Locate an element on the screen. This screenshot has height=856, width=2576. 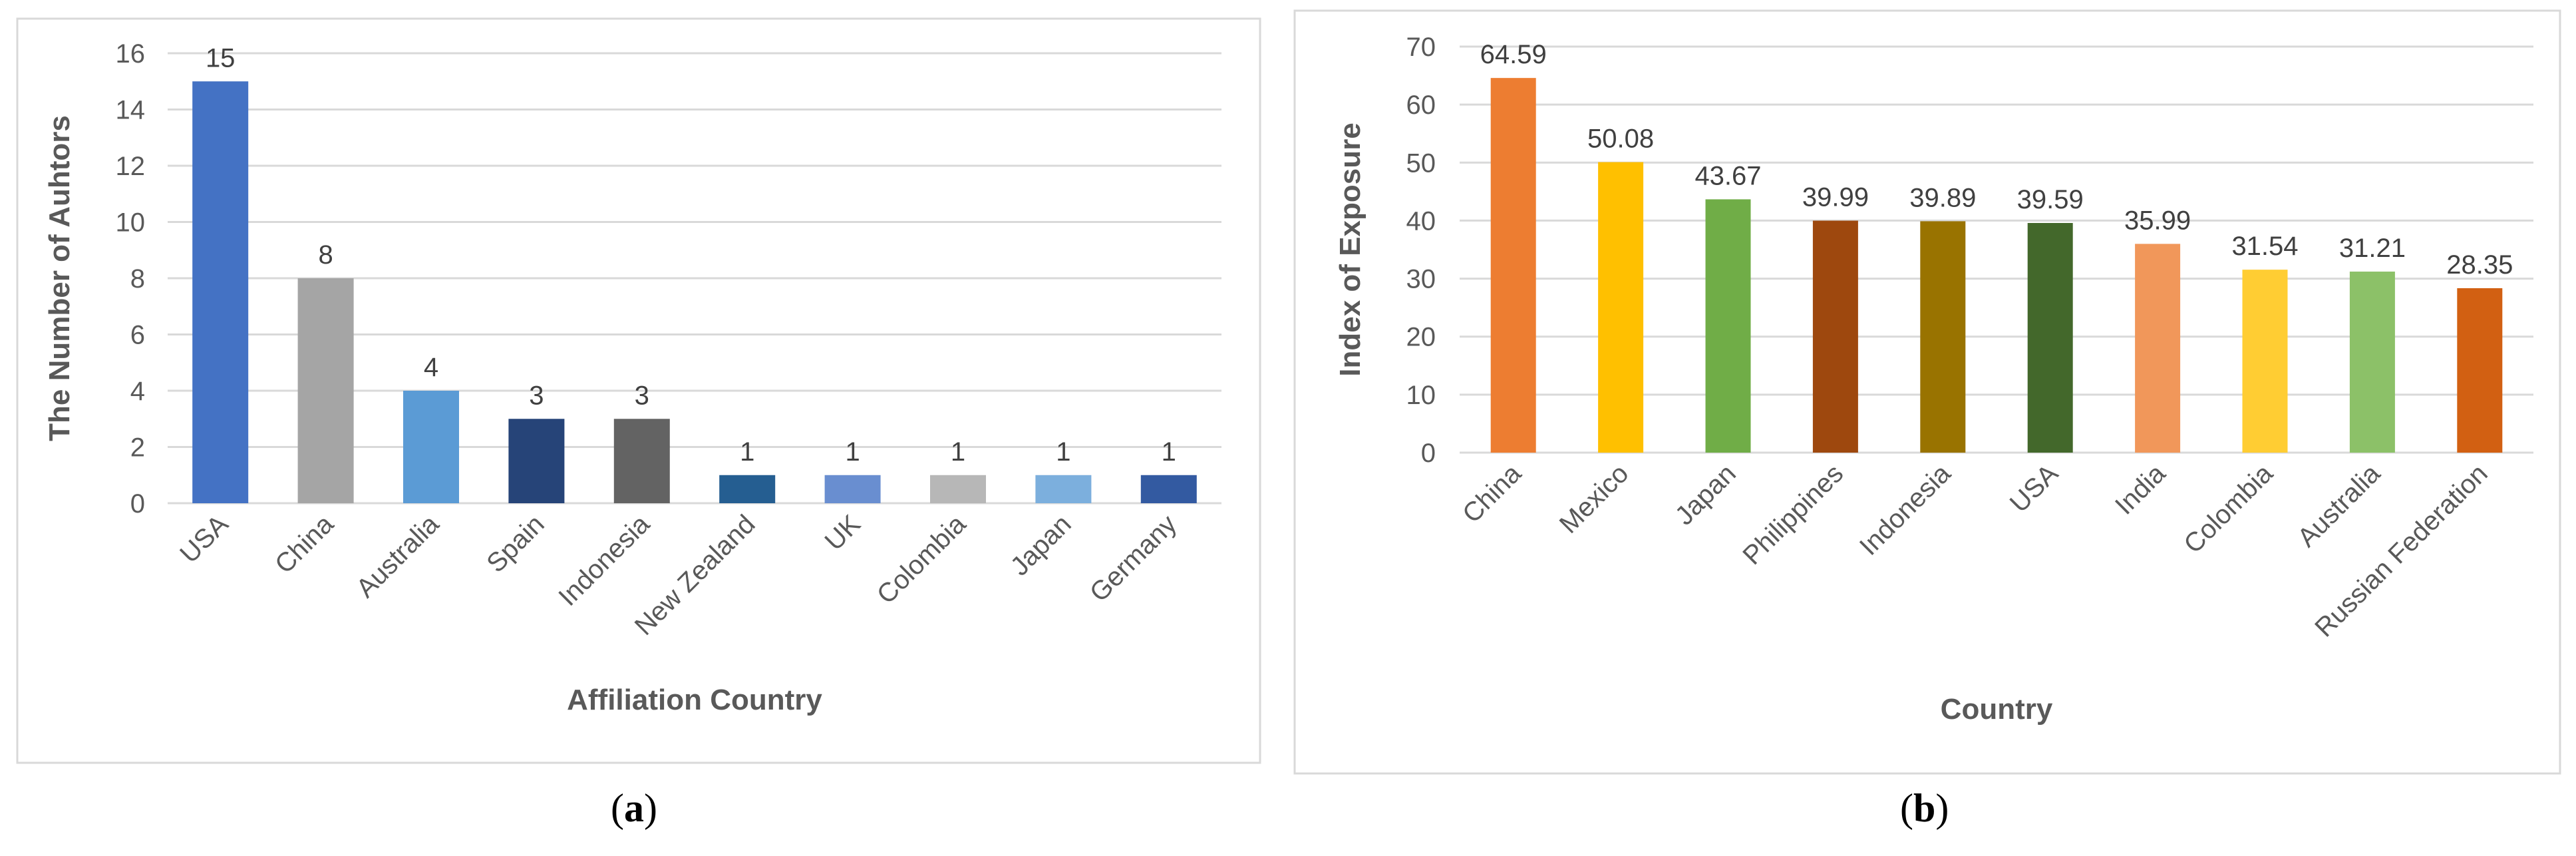
chart-b-data-label-7: 31.54 is located at coordinates (2264, 246).